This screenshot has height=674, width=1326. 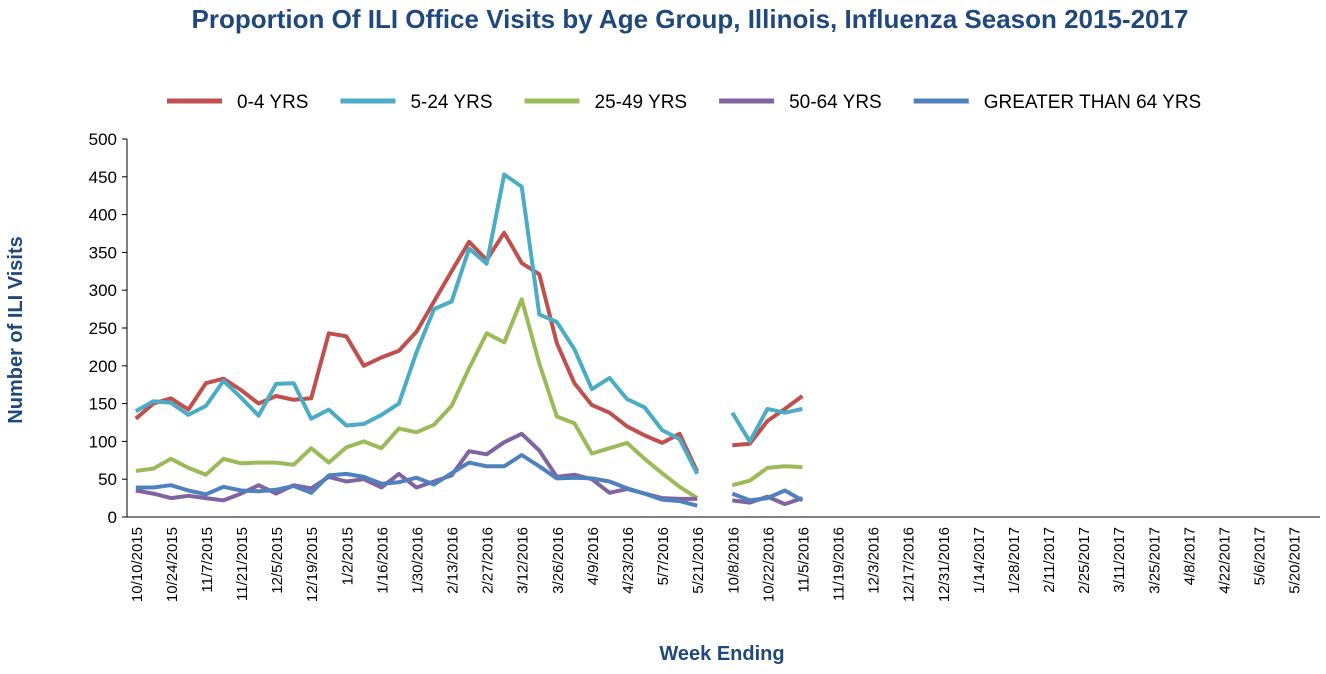 What do you see at coordinates (242, 564) in the screenshot?
I see `x-tick-label: 11/21/2015` at bounding box center [242, 564].